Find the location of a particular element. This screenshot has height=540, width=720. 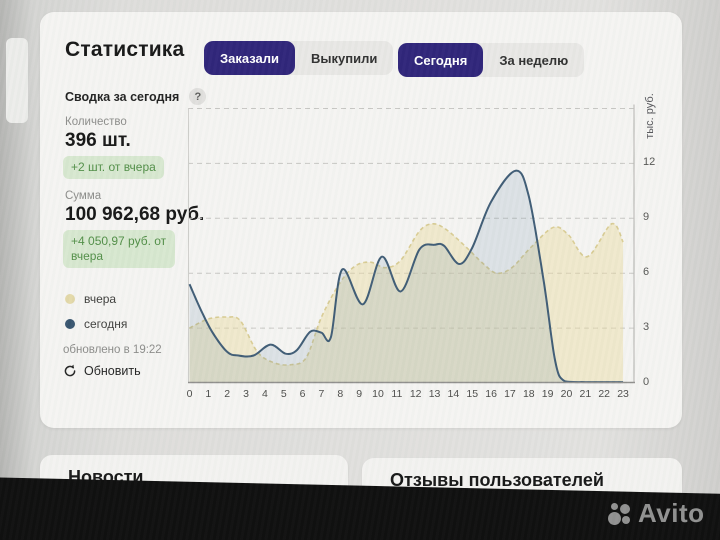

x-tick: 5 is located at coordinates (283, 394).